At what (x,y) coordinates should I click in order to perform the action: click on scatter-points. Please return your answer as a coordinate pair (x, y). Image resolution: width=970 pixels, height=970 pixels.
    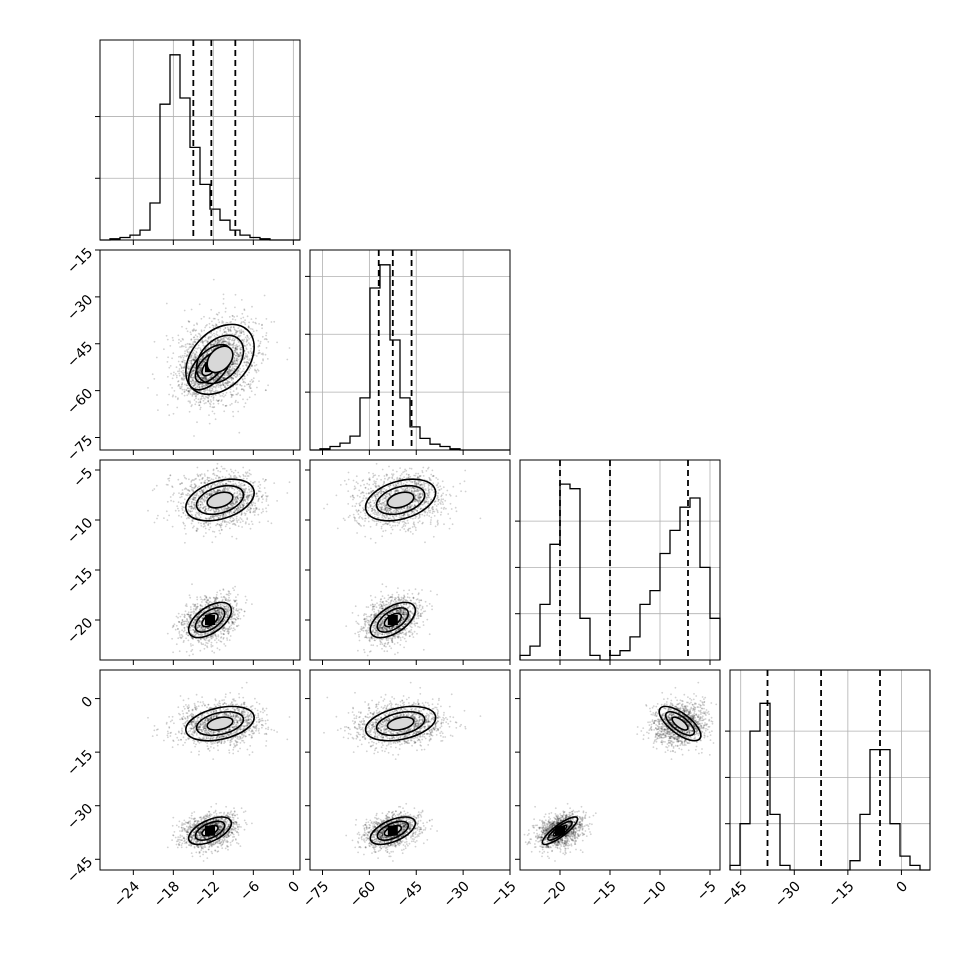
    Looking at the image, I should click on (219, 357).